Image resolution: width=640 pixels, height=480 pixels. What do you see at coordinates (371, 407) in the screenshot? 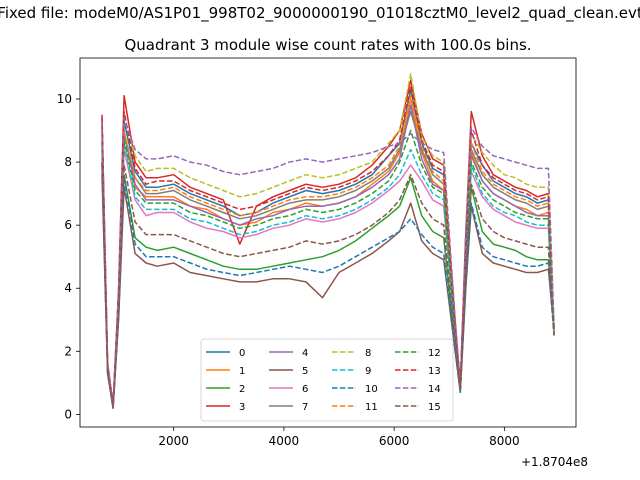
I see `legend-label-11: 11` at bounding box center [371, 407].